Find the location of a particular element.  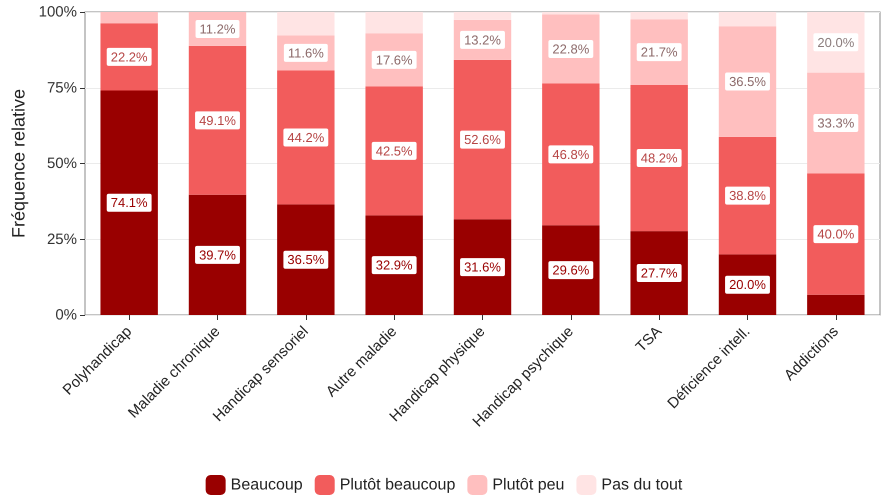

data-label: 11.6% is located at coordinates (306, 52).